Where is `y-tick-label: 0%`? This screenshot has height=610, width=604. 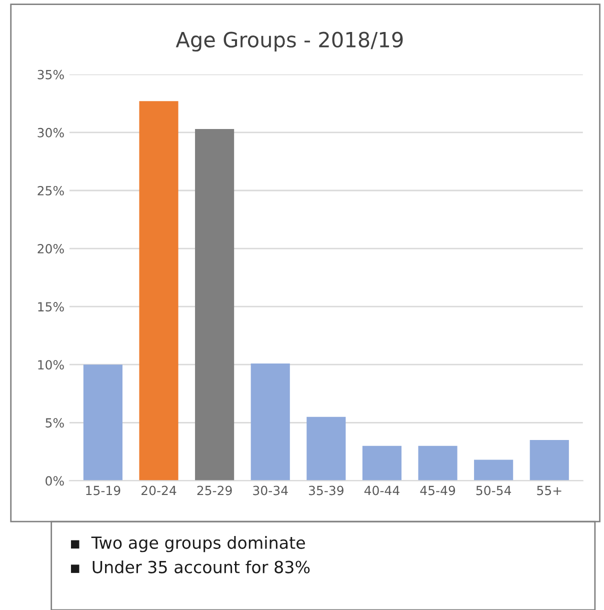 y-tick-label: 0% is located at coordinates (55, 481).